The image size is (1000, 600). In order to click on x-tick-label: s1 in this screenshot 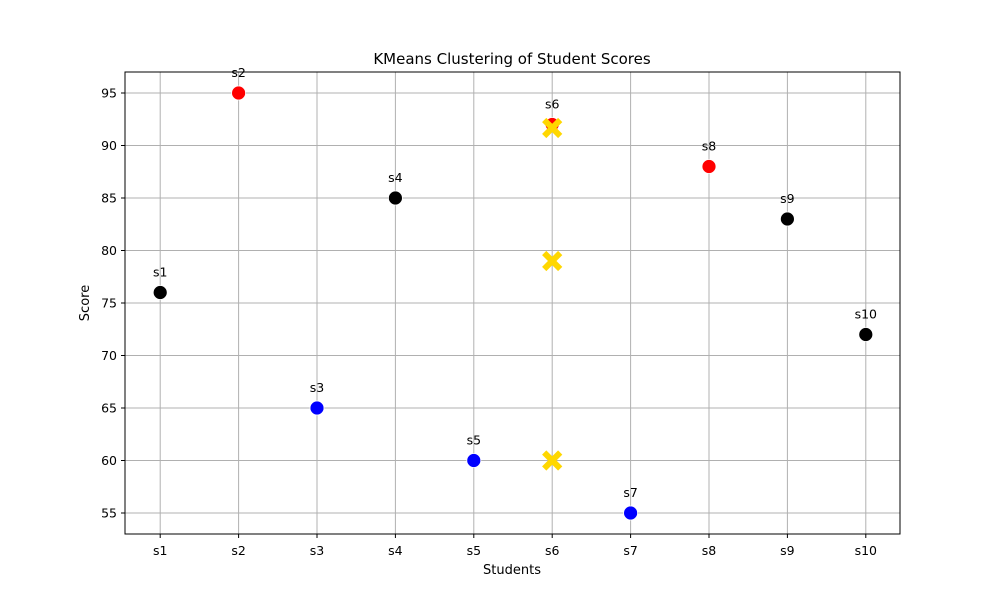, I will do `click(160, 550)`.